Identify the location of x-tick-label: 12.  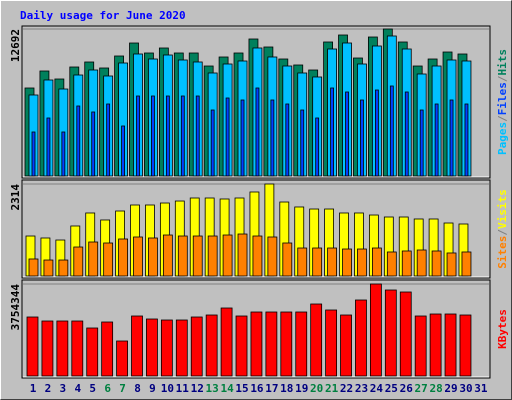
(197, 388).